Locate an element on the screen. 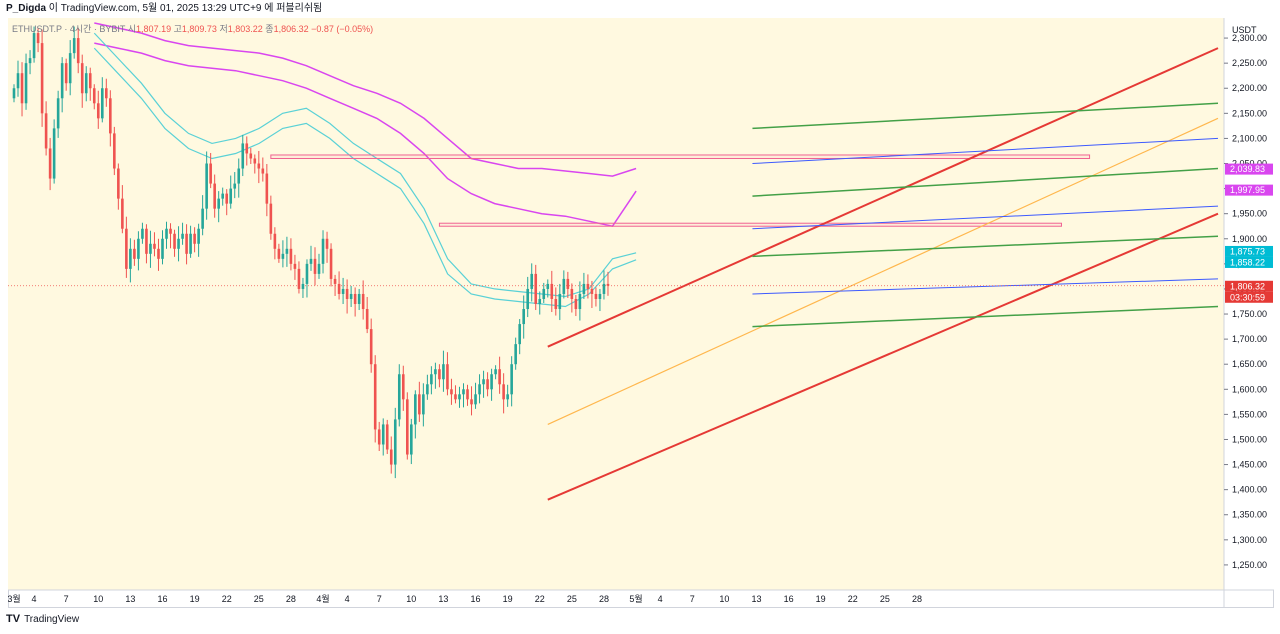 The image size is (1280, 634). x-tick-label: 22 is located at coordinates (227, 599).